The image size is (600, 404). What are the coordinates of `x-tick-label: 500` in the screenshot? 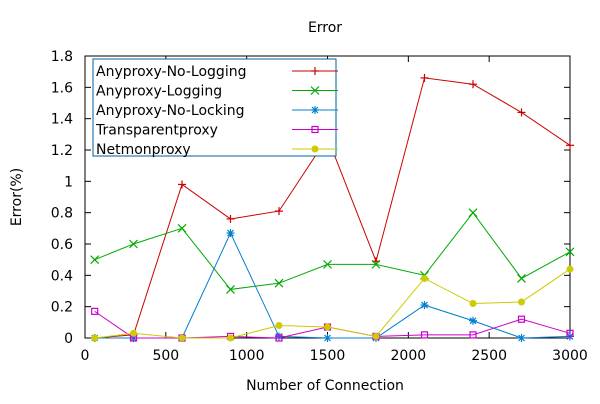 It's located at (165, 356).